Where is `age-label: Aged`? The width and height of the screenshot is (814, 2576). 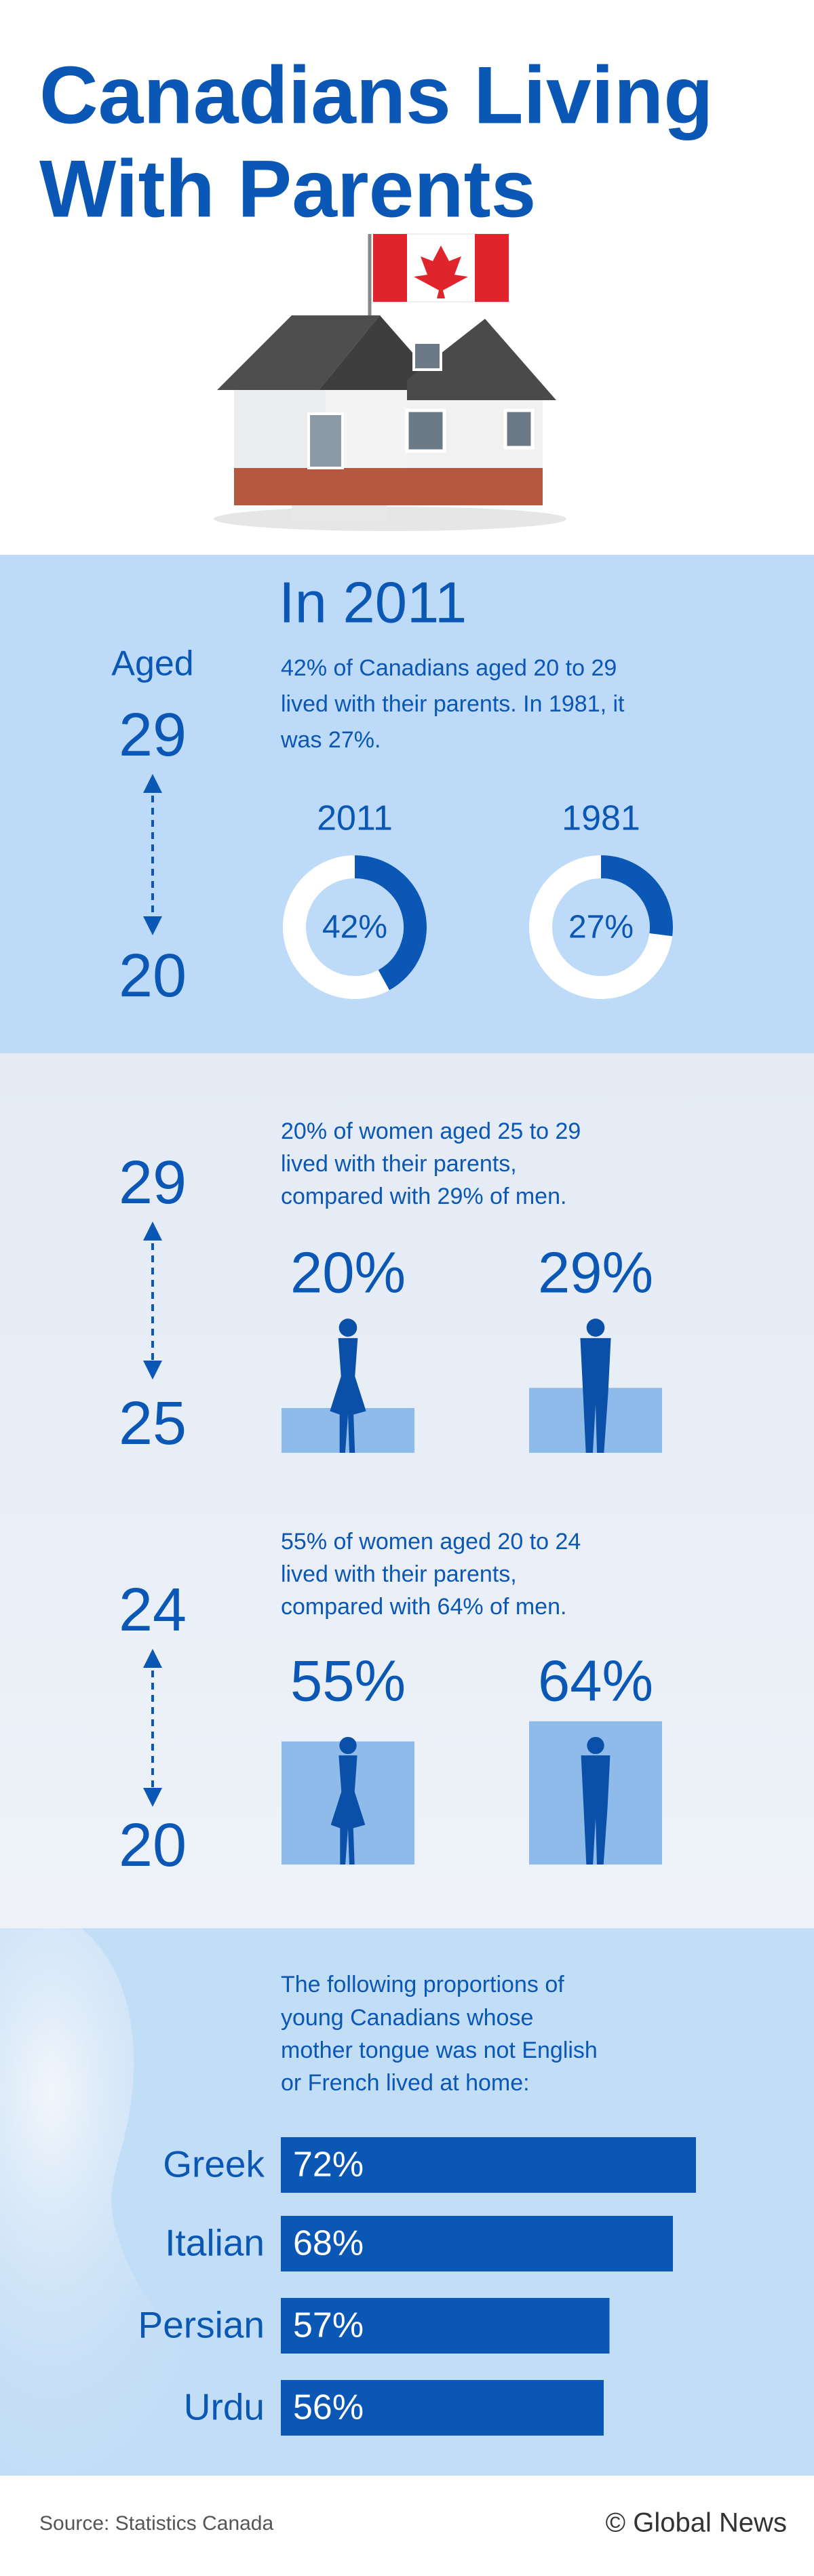 age-label: Aged is located at coordinates (152, 664).